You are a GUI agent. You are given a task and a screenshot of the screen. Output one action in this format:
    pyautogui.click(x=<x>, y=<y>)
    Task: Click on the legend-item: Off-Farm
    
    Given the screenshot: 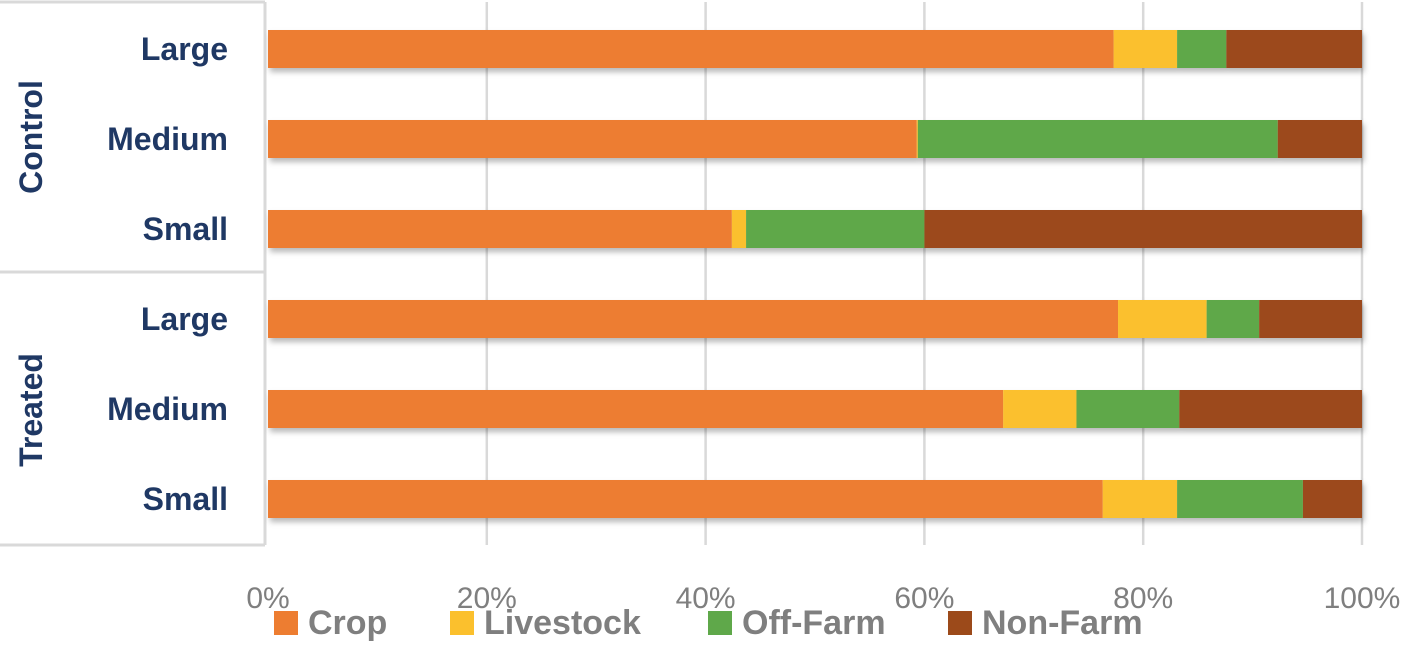 What is the action you would take?
    pyautogui.click(x=797, y=623)
    